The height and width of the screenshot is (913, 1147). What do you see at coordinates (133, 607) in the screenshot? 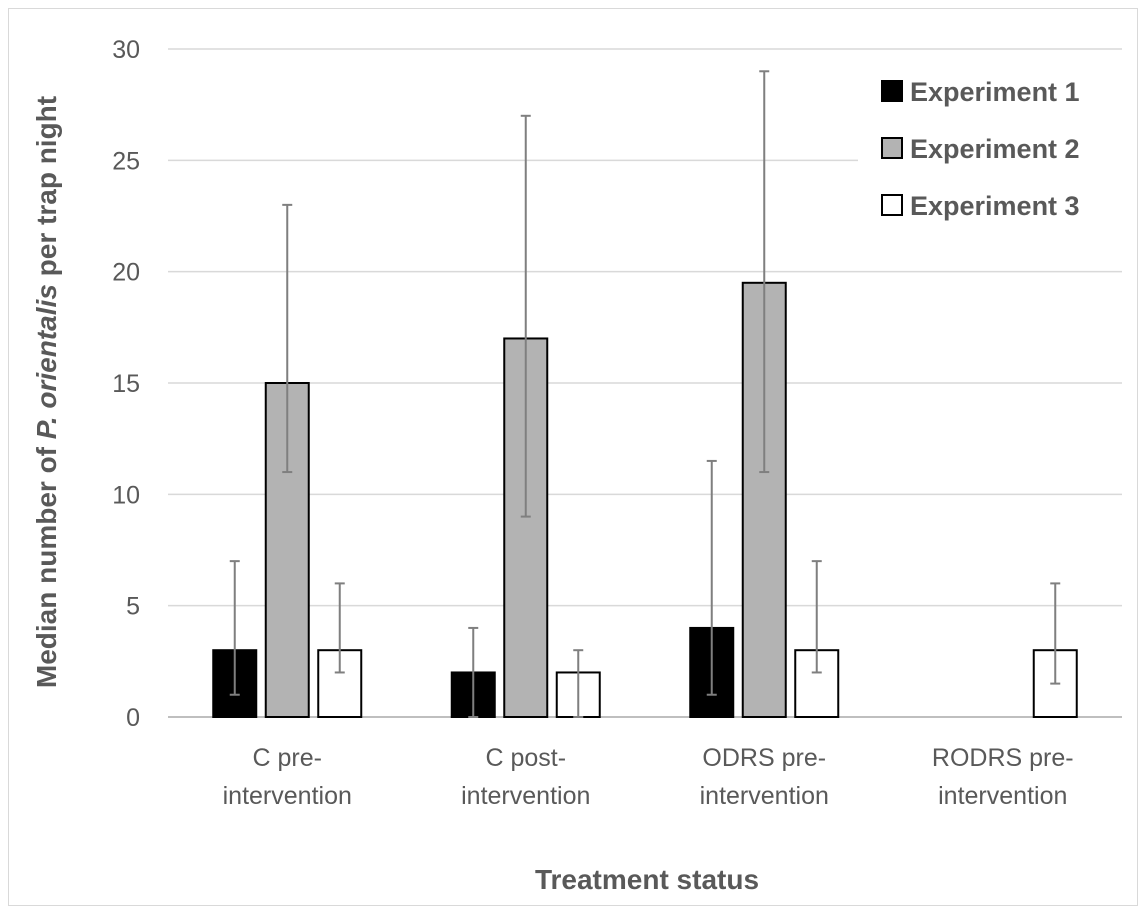
I see `y-tick-label: 5` at bounding box center [133, 607].